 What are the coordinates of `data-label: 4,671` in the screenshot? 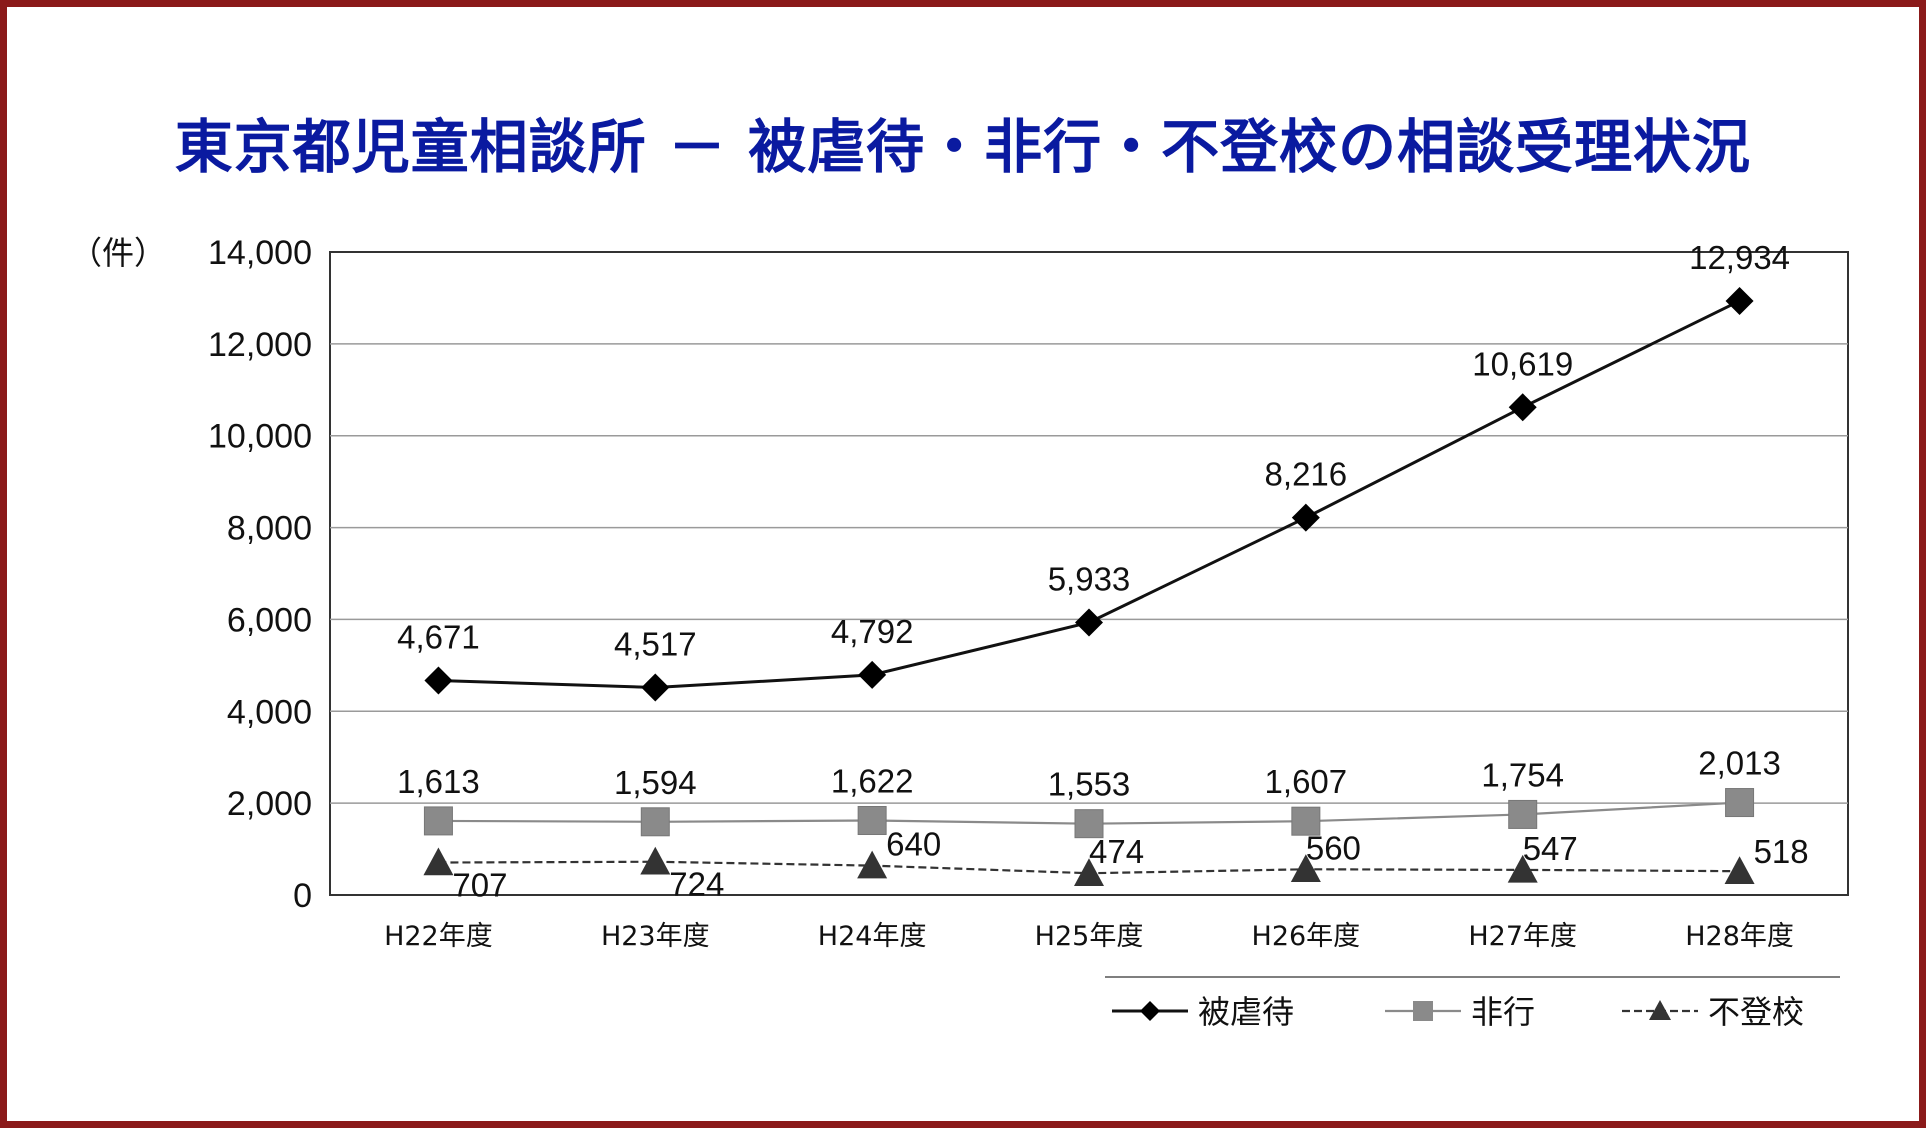 It's located at (438, 636).